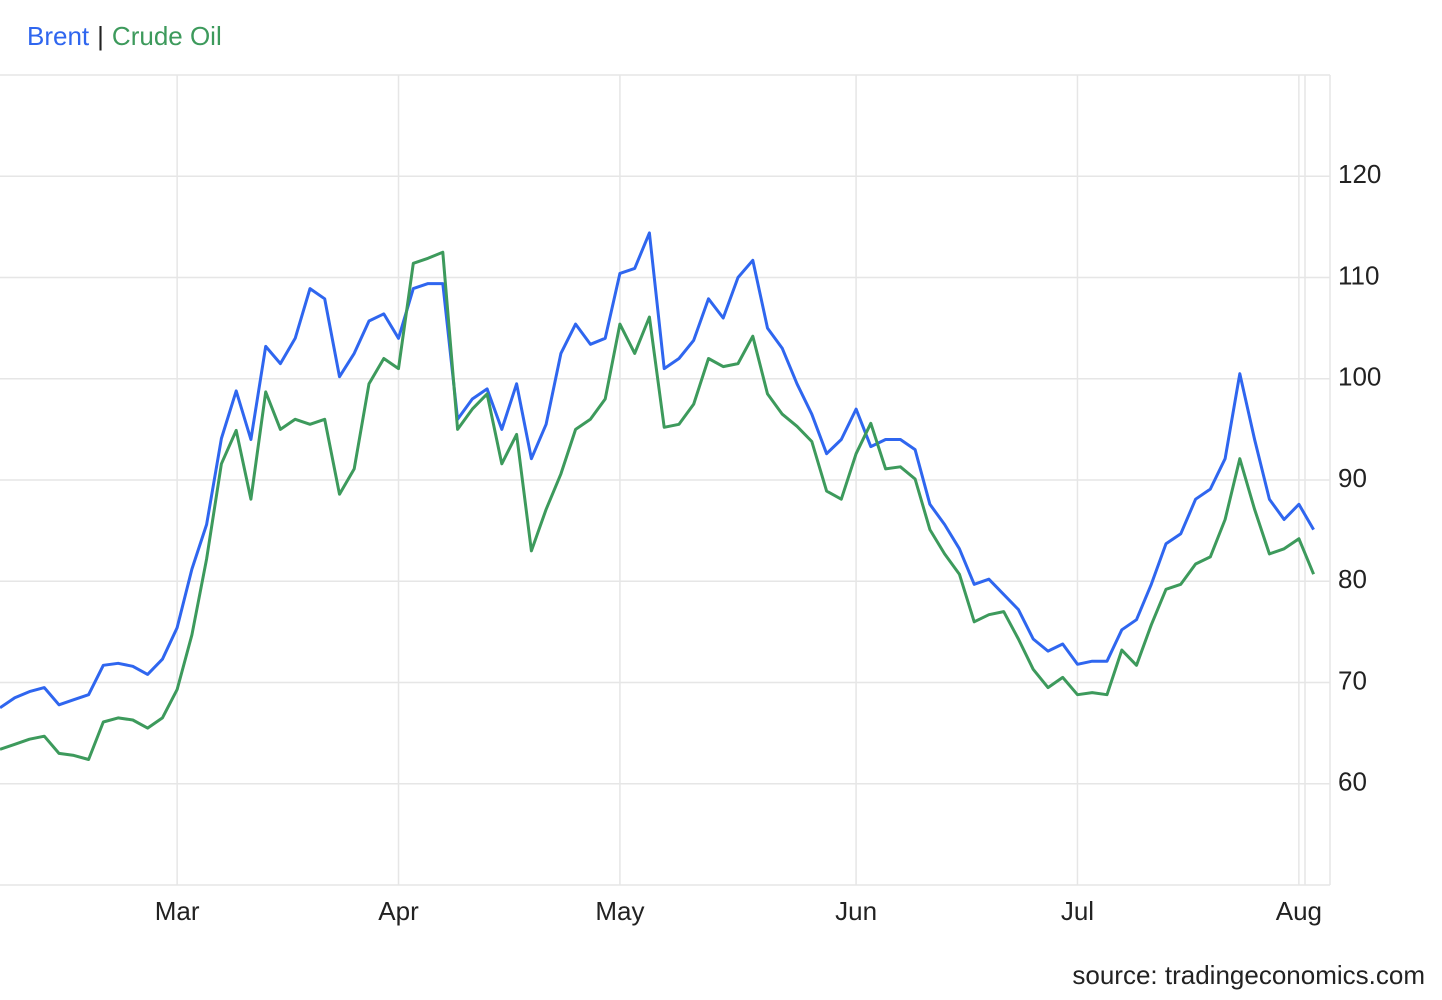  I want to click on legend-entry: Brent, so click(58, 36).